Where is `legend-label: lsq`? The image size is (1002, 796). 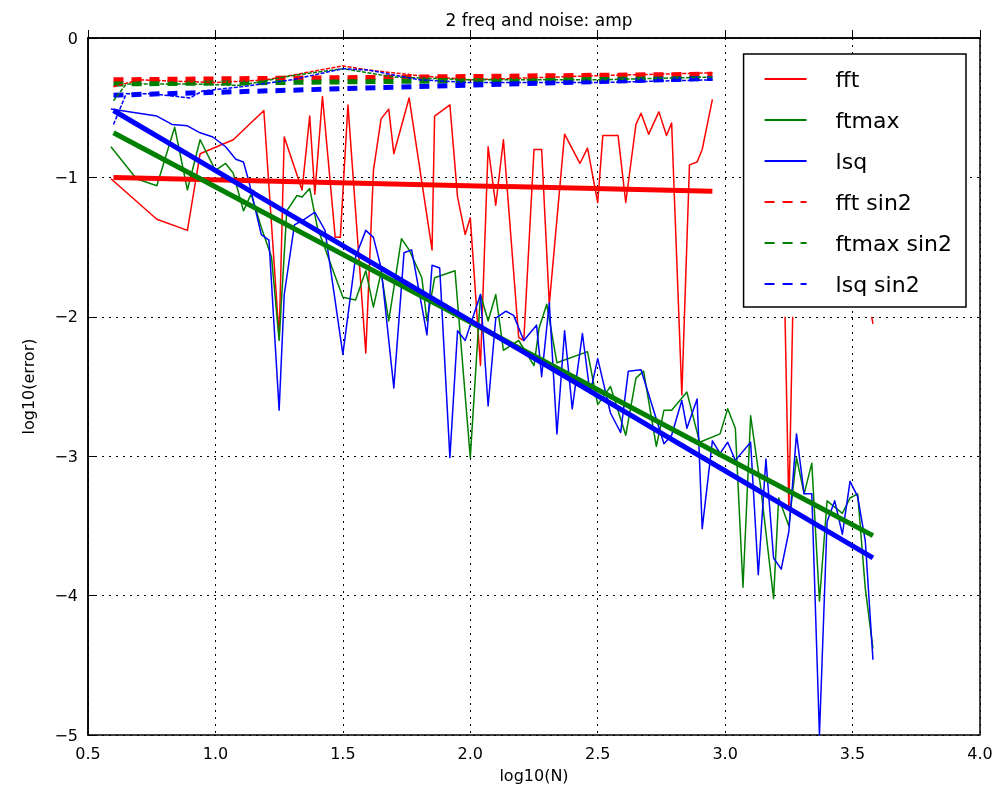
legend-label: lsq is located at coordinates (851, 161).